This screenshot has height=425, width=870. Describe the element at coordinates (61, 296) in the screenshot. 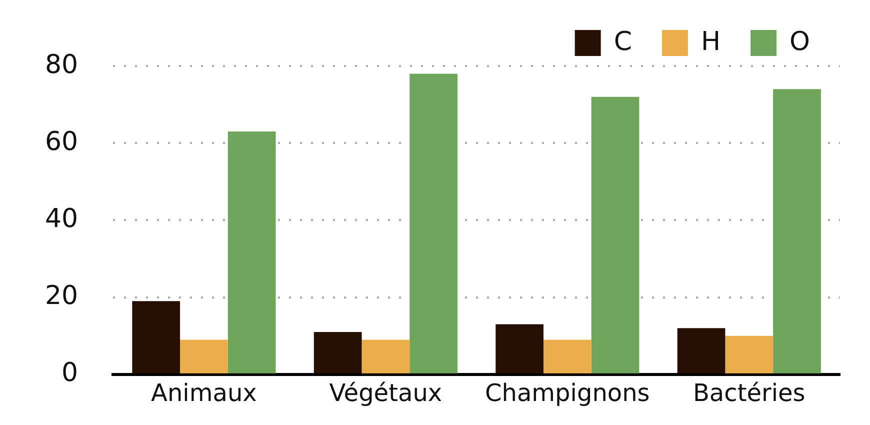

I see `y-tick-label: 20` at that location.